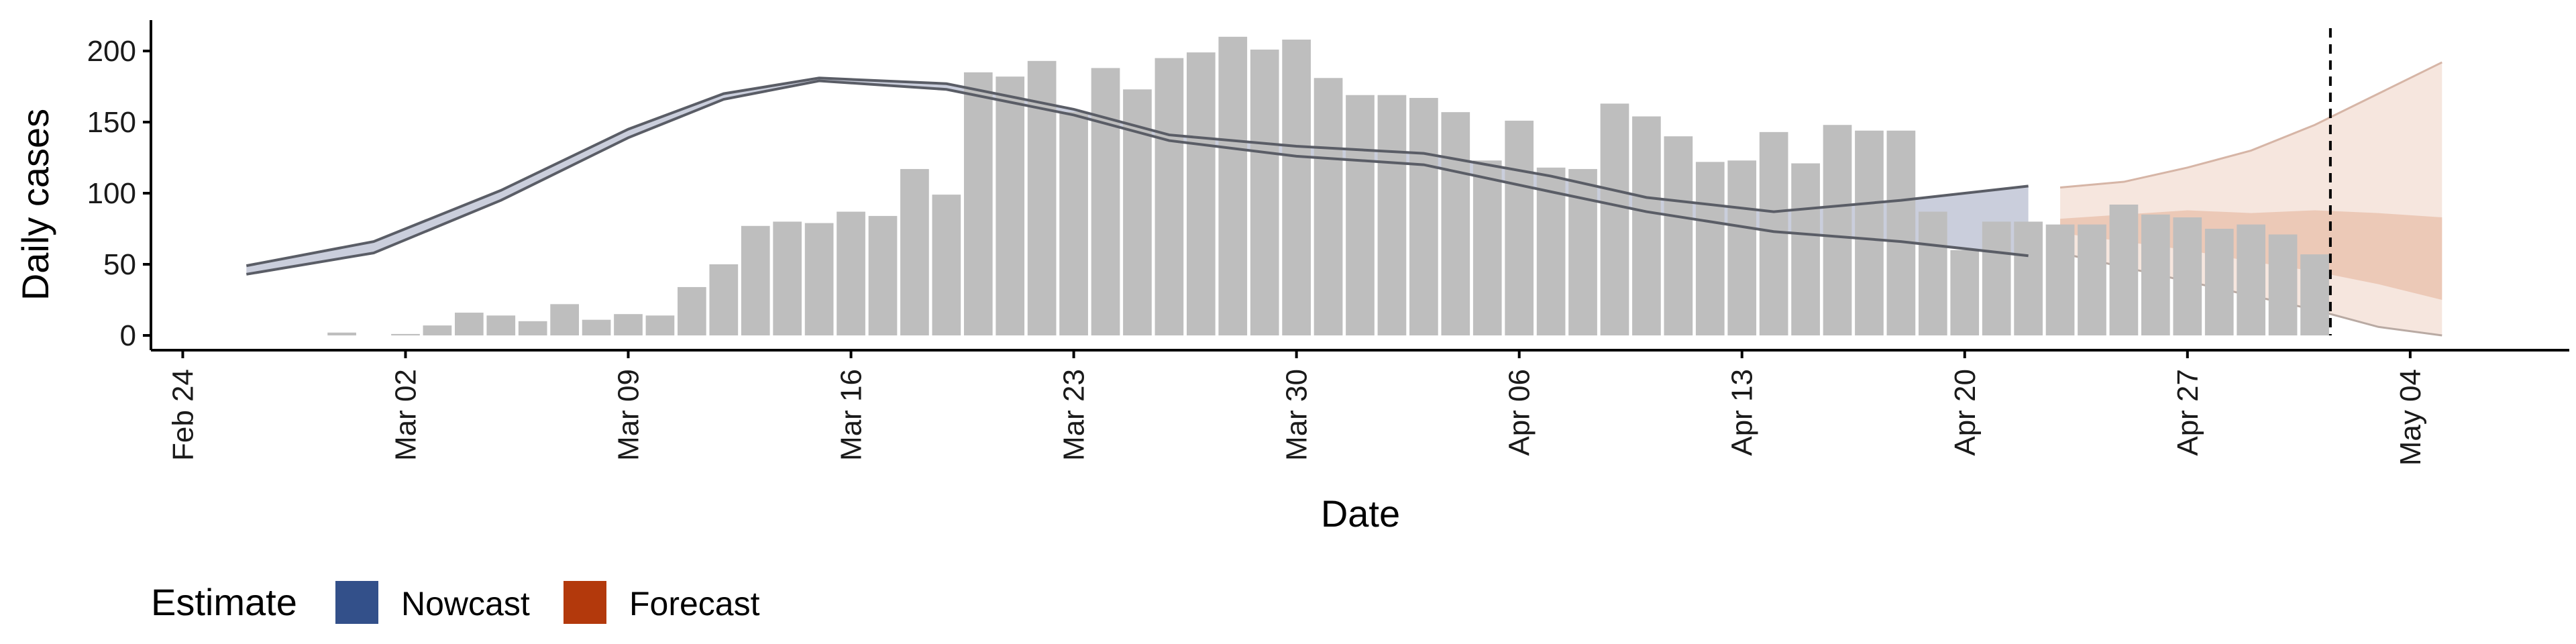 The image size is (2576, 644). What do you see at coordinates (224, 602) in the screenshot?
I see `legend-title: Estimate` at bounding box center [224, 602].